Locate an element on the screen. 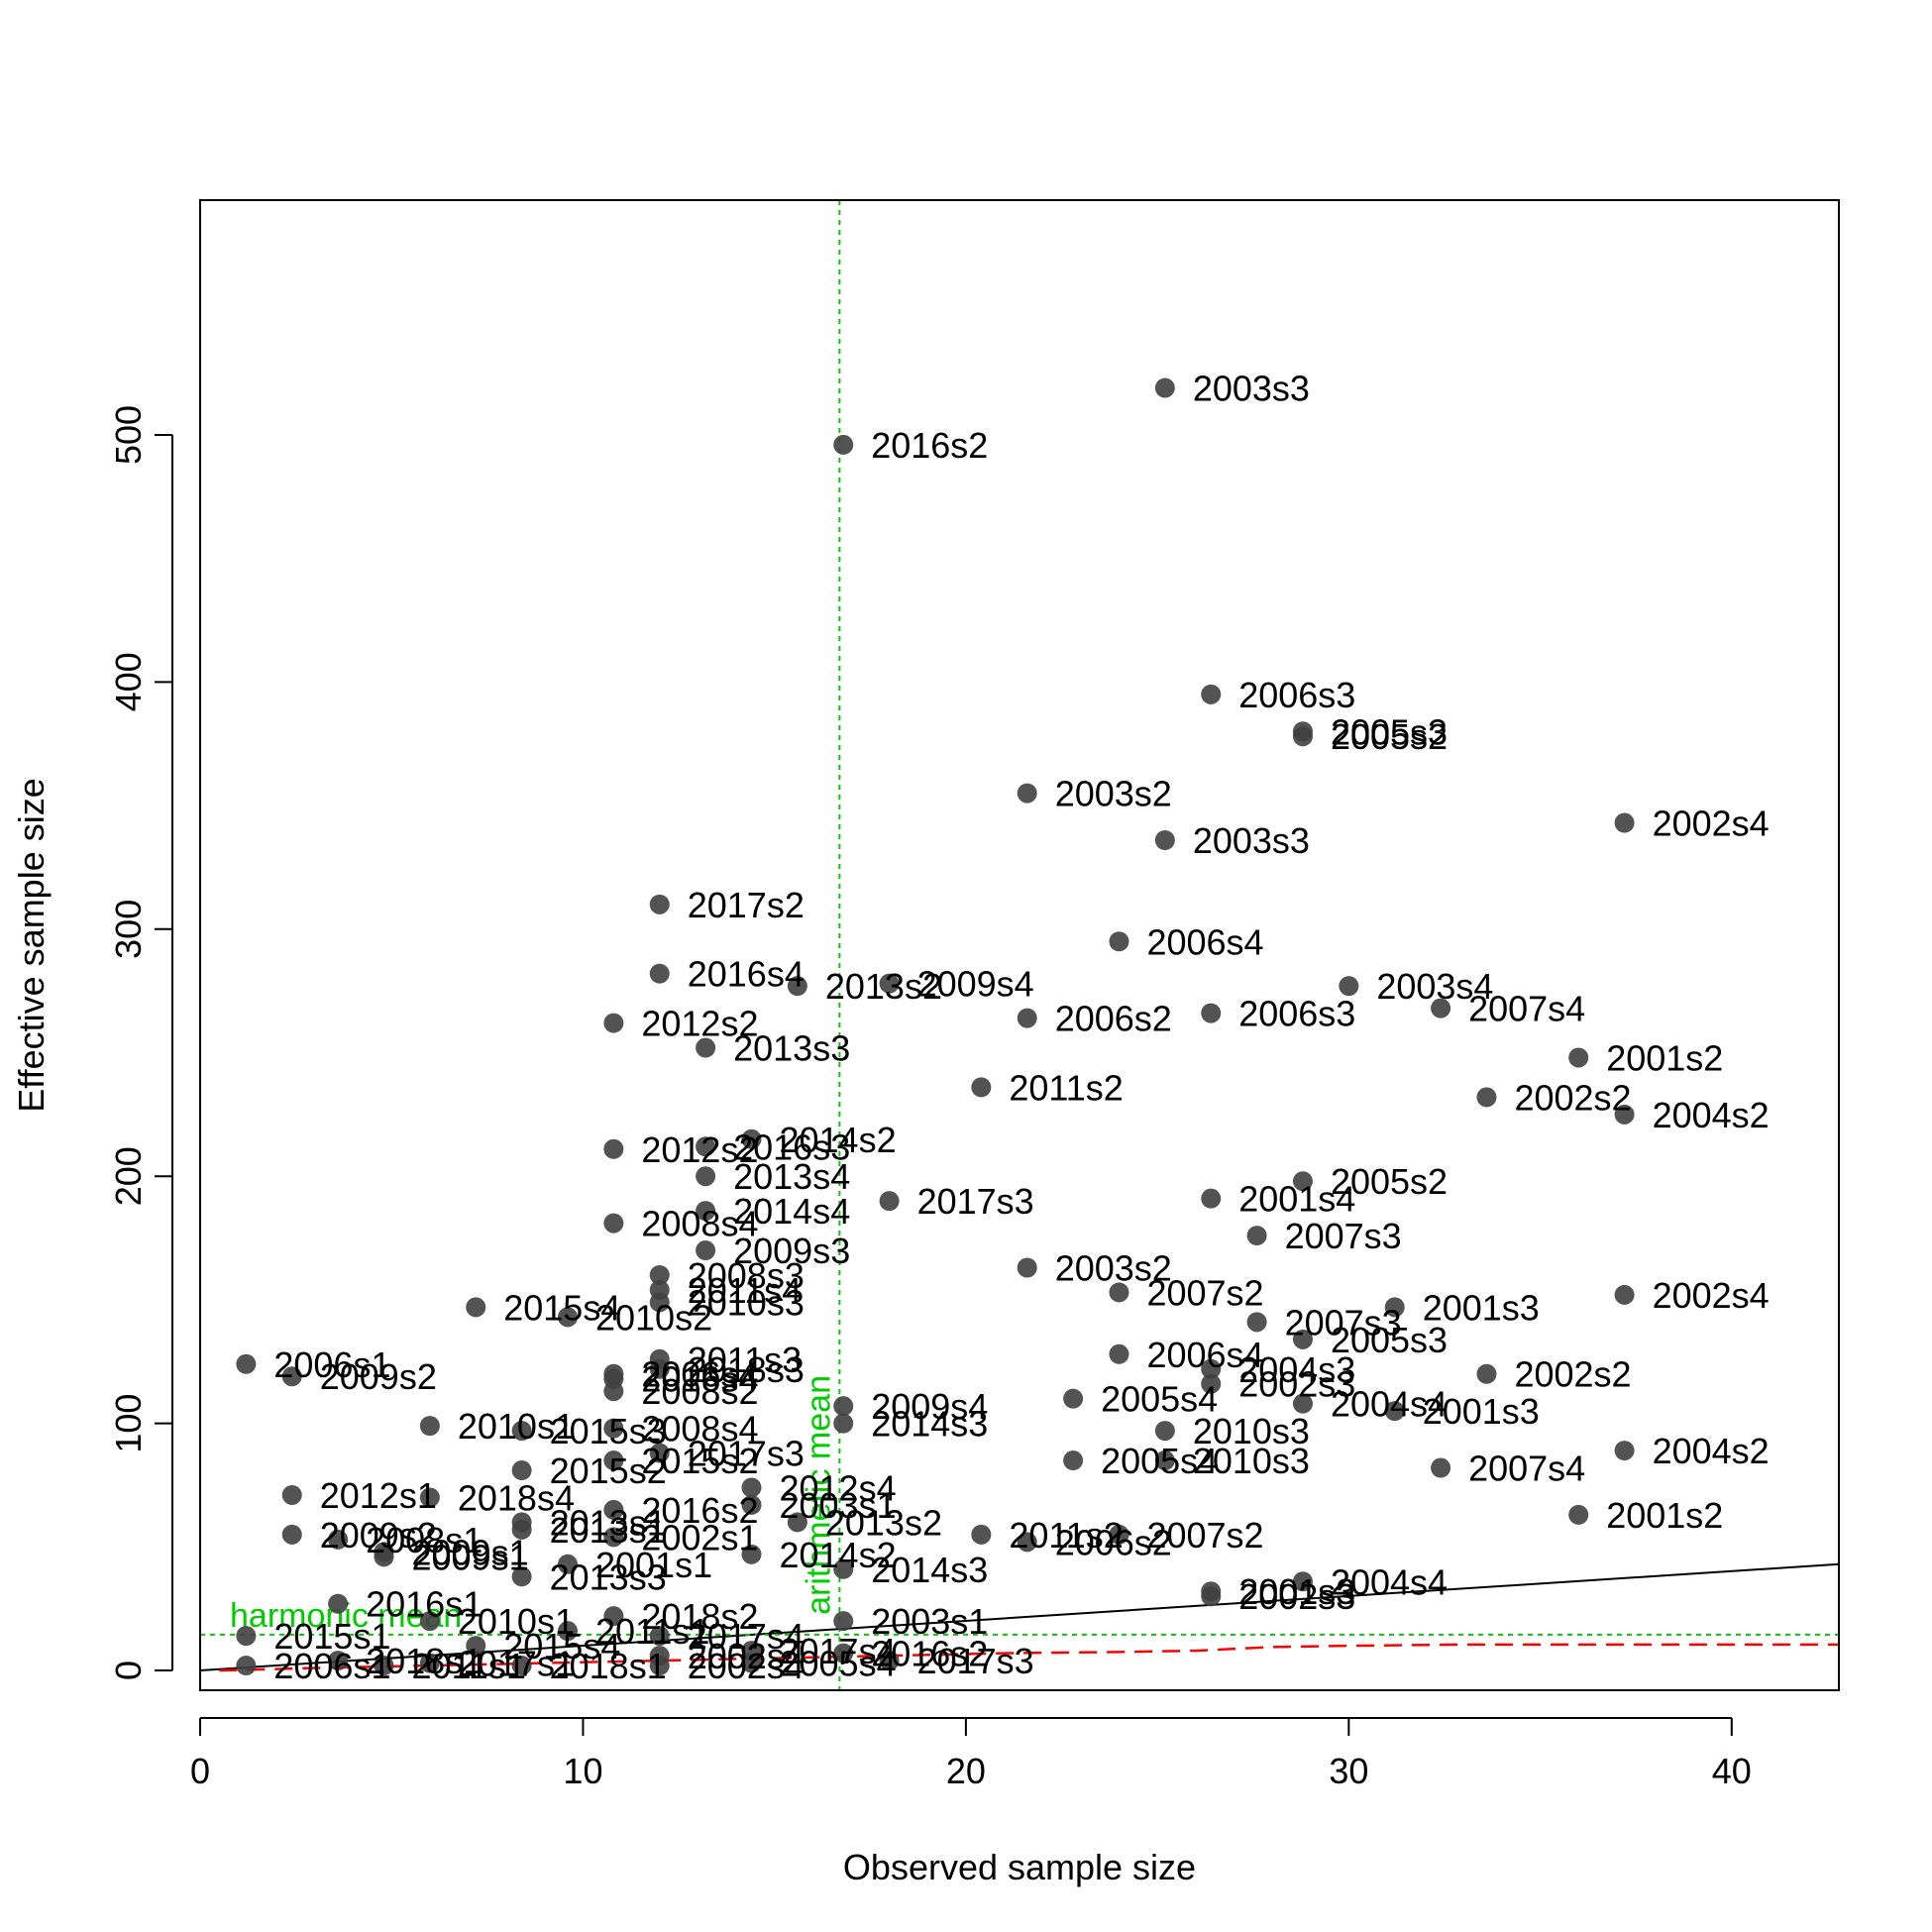  point-label: 2002s1 is located at coordinates (699, 1537).